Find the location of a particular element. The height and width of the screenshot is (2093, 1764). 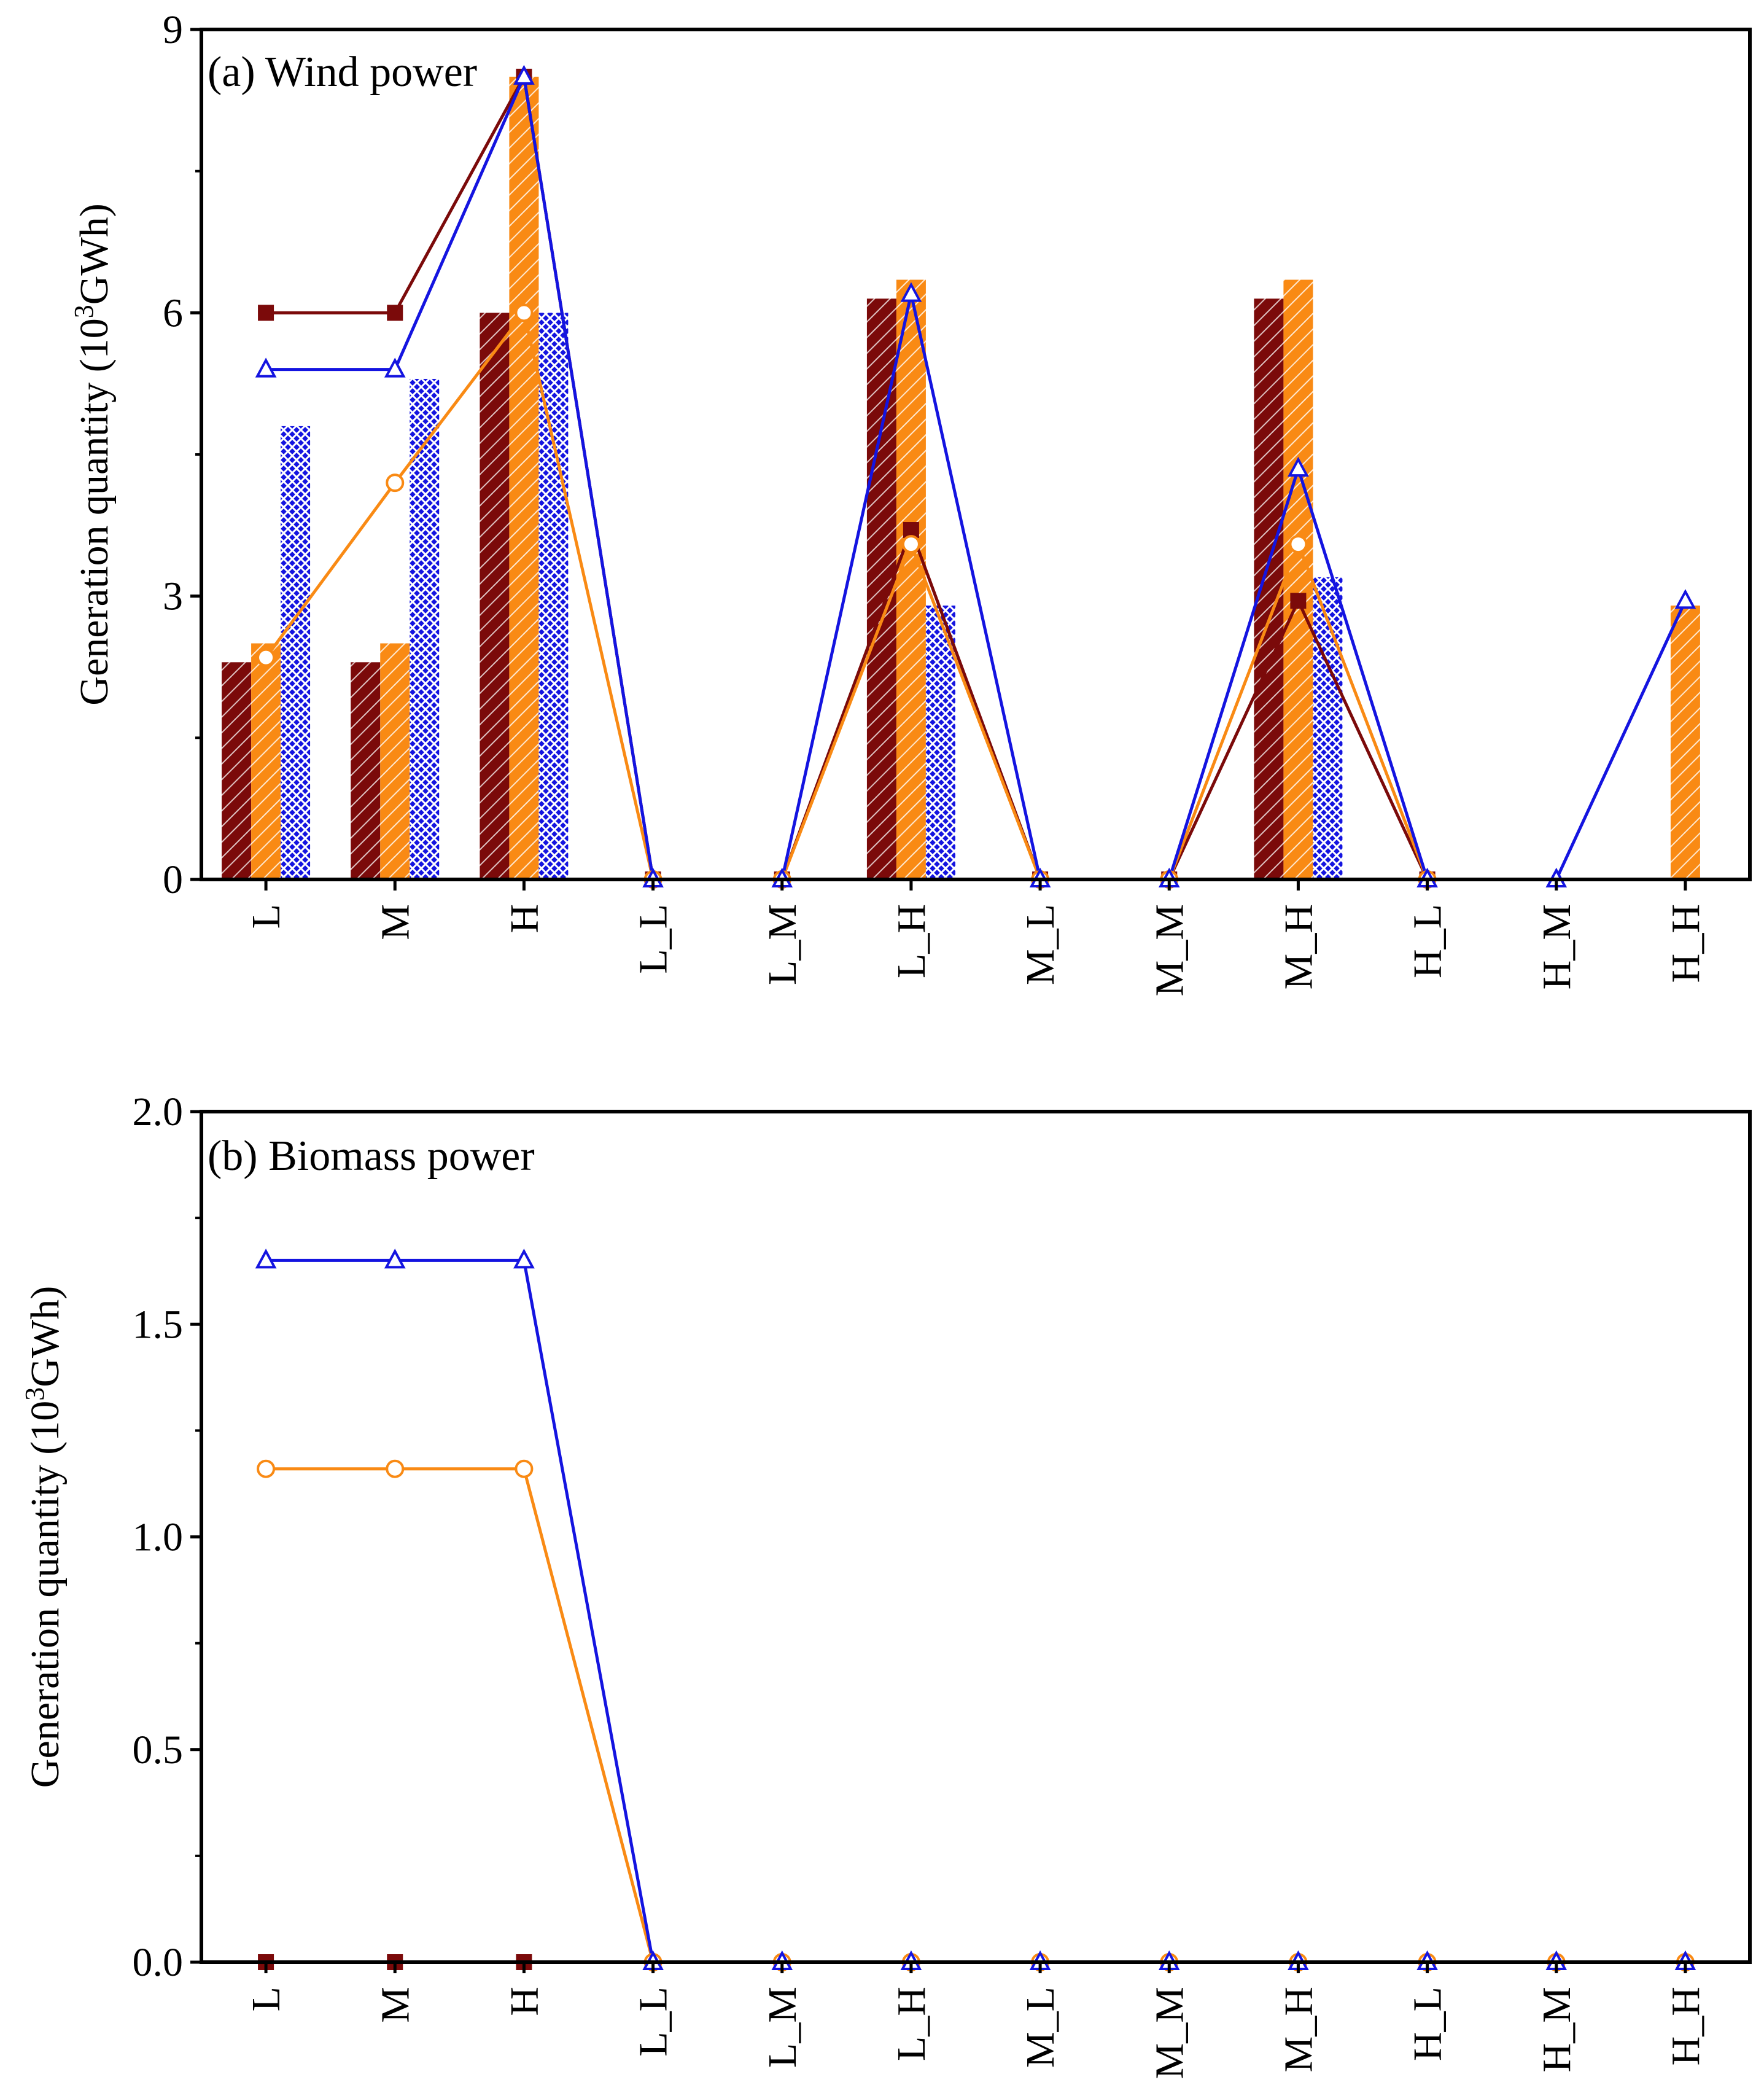

wind-ylabel-sup: 3 is located at coordinates (84, 311).